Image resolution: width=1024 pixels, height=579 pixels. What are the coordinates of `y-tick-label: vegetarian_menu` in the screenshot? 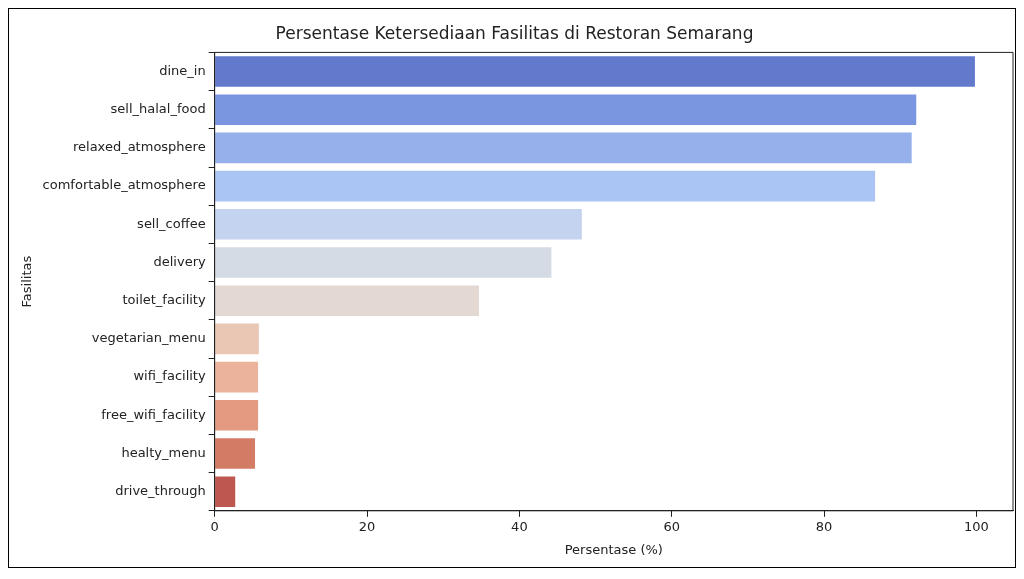 It's located at (148, 338).